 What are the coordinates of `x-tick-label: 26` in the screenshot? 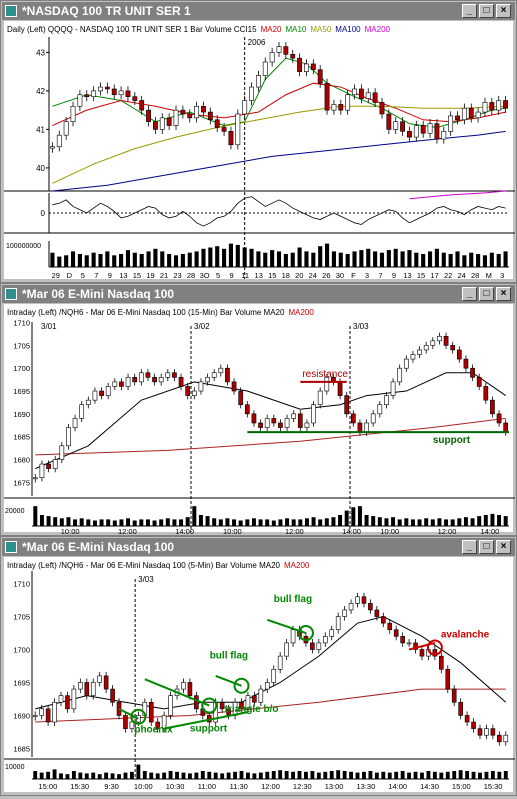 It's located at (326, 275).